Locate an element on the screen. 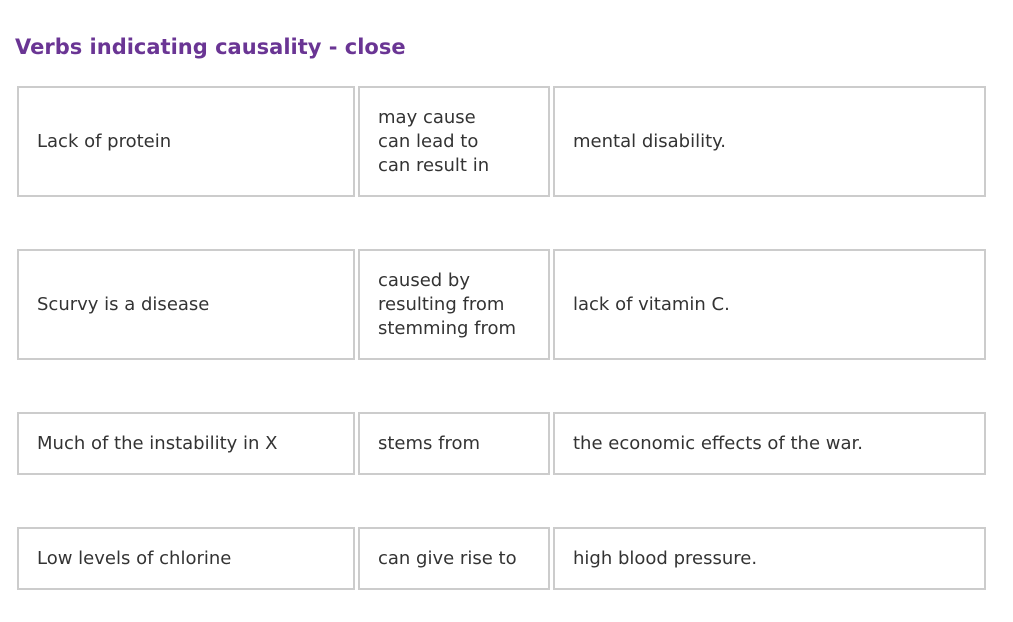  verb-option: may cause is located at coordinates (427, 117).